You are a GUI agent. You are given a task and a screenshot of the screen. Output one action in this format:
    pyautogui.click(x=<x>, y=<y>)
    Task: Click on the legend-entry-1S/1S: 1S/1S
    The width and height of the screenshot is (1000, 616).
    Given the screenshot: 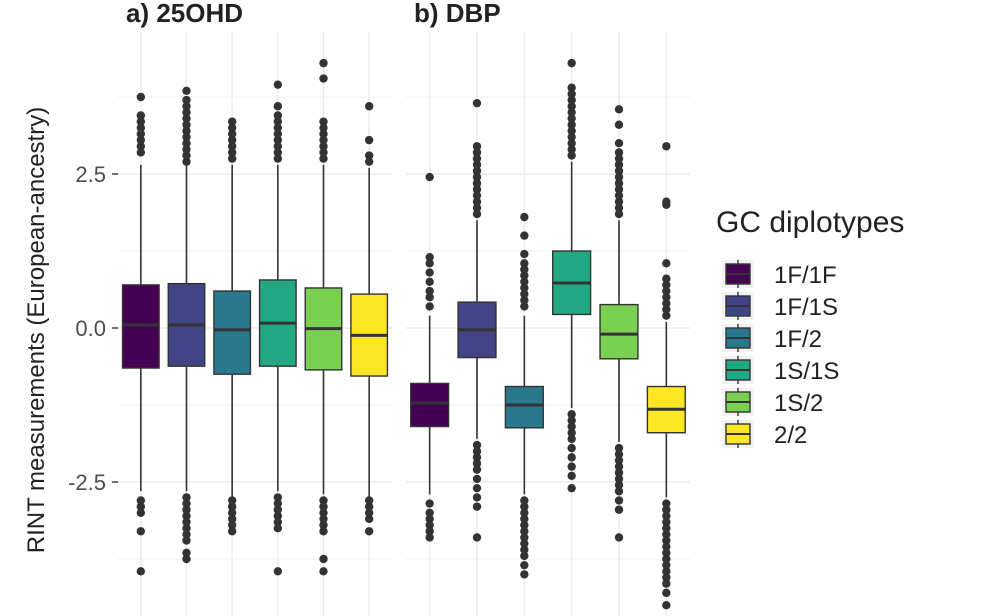 What is the action you would take?
    pyautogui.click(x=780, y=370)
    